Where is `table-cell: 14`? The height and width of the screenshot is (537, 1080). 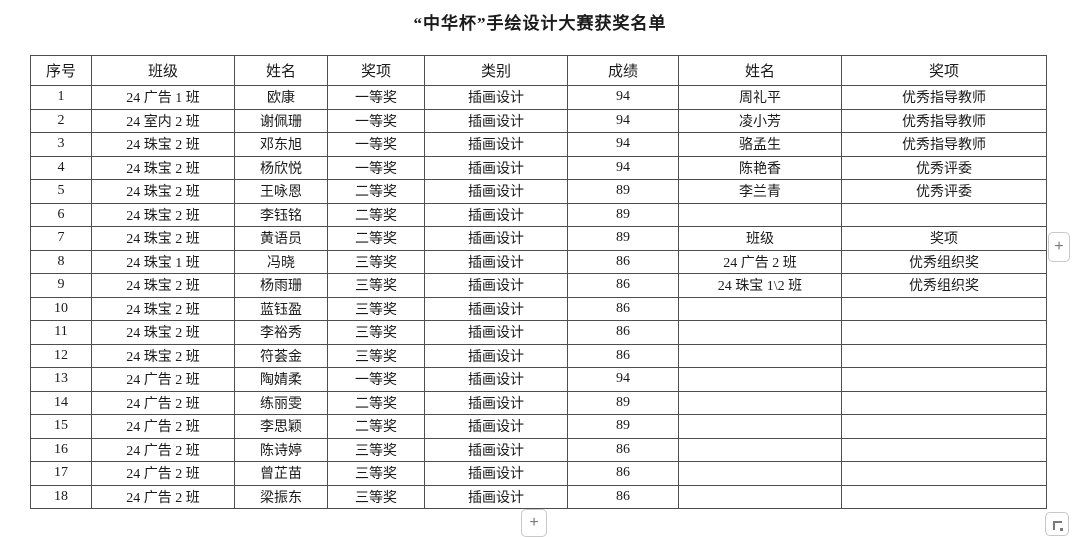 table-cell: 14 is located at coordinates (61, 402).